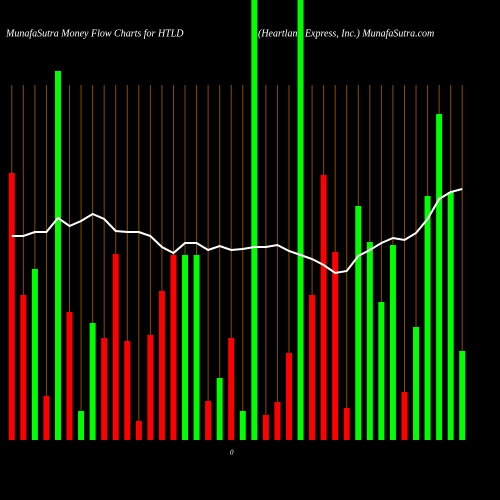 Image resolution: width=500 pixels, height=500 pixels. I want to click on chart-title: MunafaSutra Money Flow Charts for HTLD, so click(94, 33).